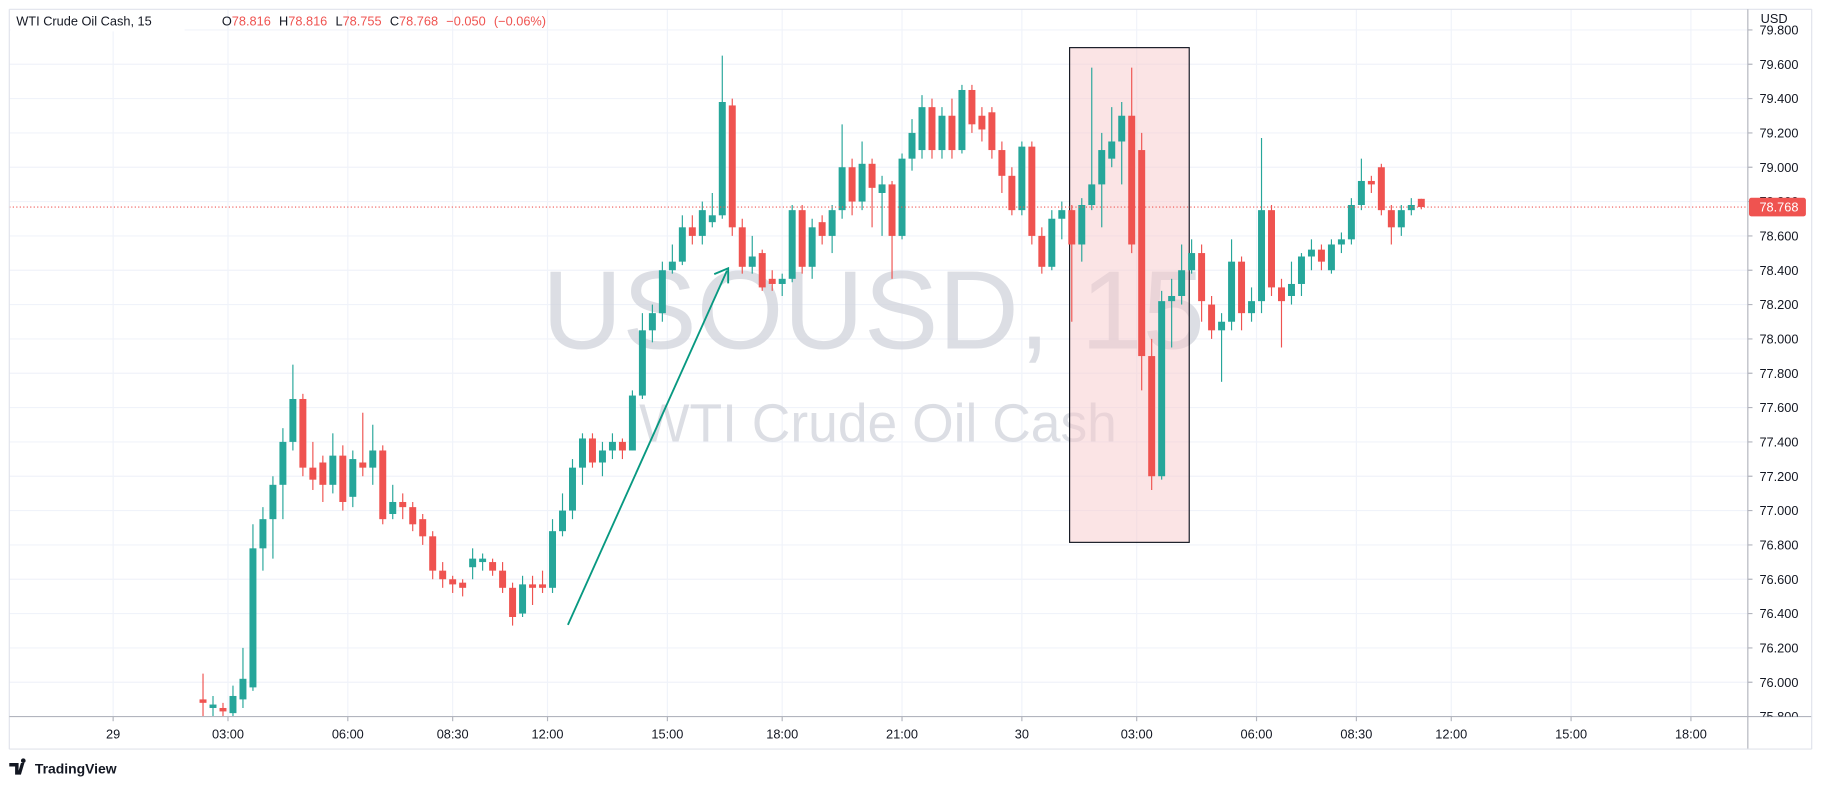 The width and height of the screenshot is (1821, 788). What do you see at coordinates (520, 21) in the screenshot?
I see `legend-change-pct: (−0.06%)` at bounding box center [520, 21].